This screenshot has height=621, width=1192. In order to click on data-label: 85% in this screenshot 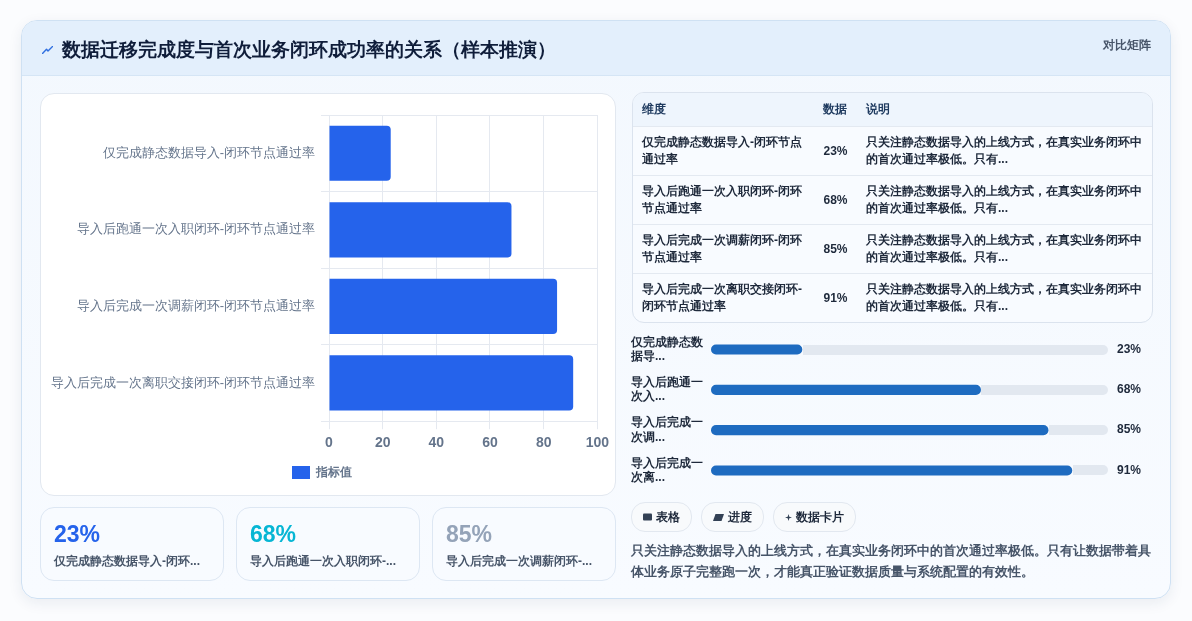, I will do `click(1129, 429)`.